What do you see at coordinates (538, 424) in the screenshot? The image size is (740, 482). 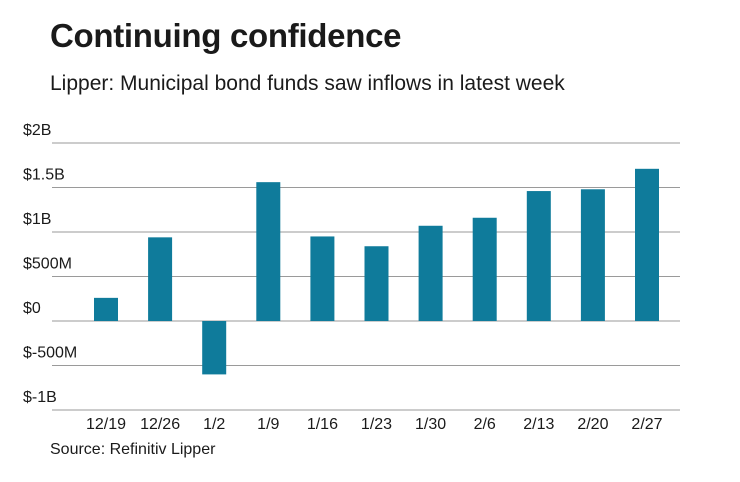 I see `x-tick-label: 2/13` at bounding box center [538, 424].